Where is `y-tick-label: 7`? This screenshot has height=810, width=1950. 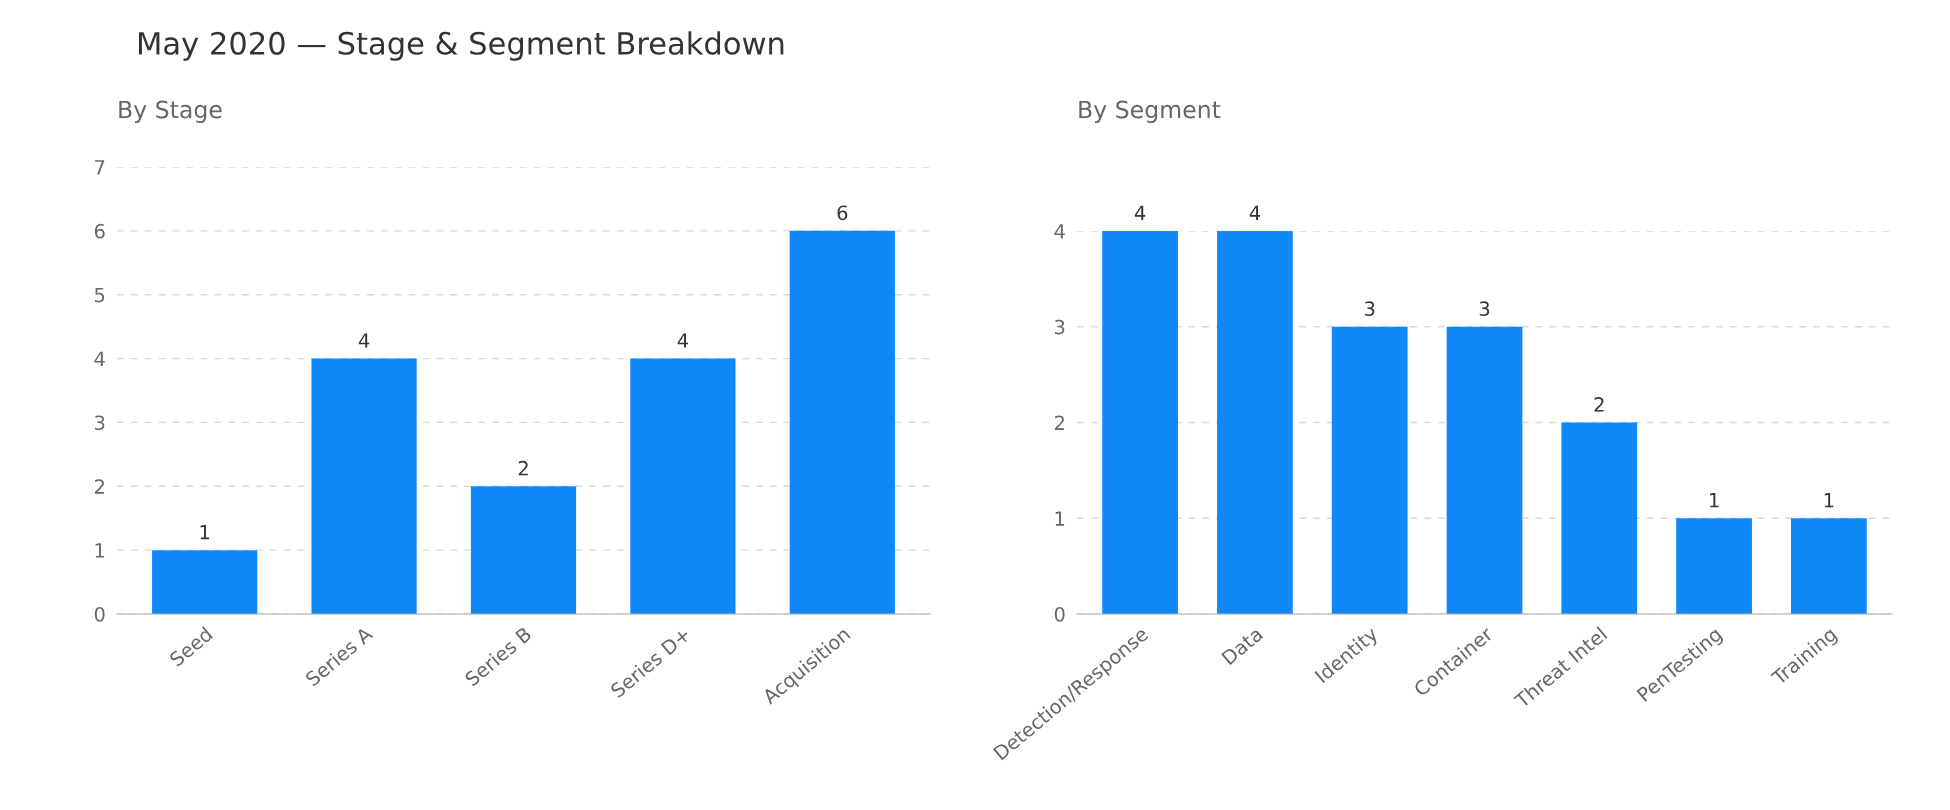 y-tick-label: 7 is located at coordinates (100, 167).